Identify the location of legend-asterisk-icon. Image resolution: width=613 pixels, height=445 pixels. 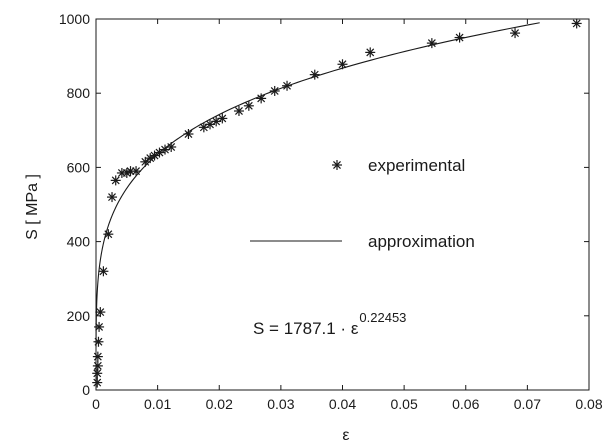
(337, 165).